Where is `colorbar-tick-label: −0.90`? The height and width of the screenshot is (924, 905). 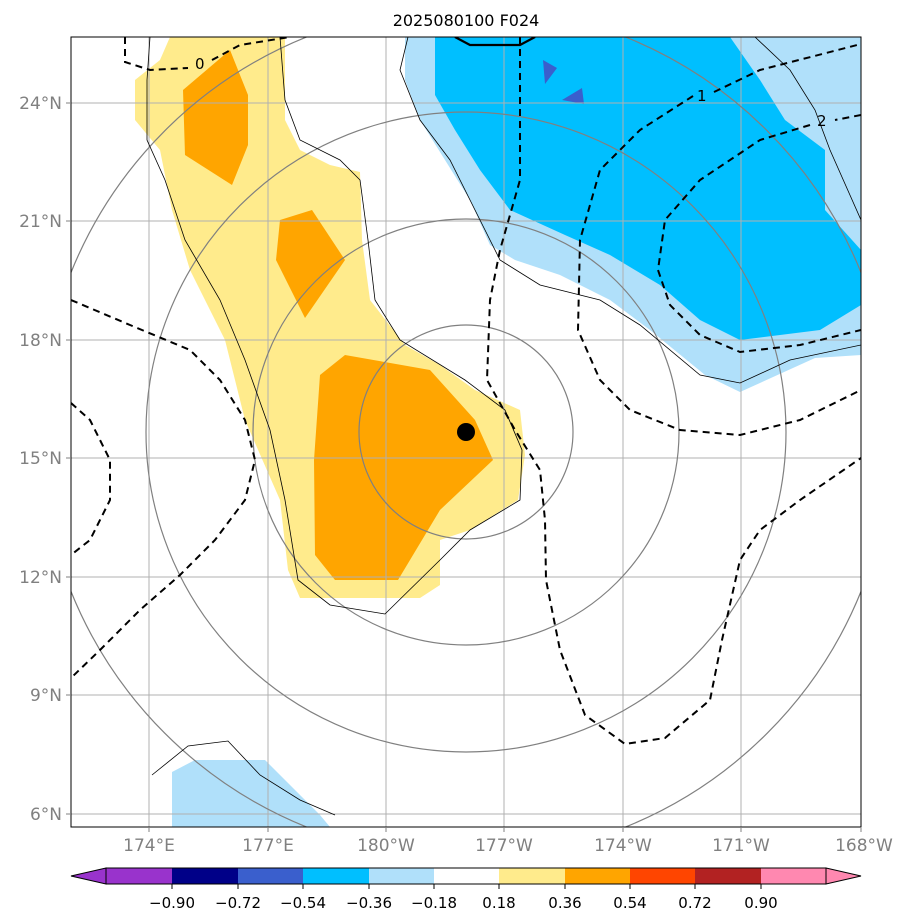 colorbar-tick-label: −0.90 is located at coordinates (172, 903).